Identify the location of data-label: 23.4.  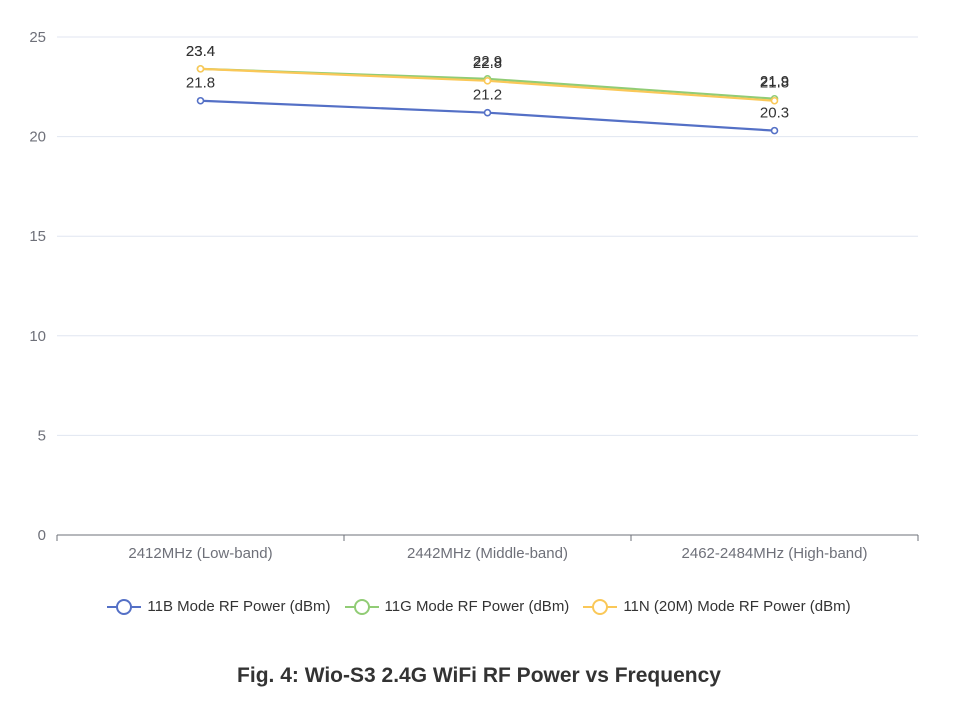
(200, 51).